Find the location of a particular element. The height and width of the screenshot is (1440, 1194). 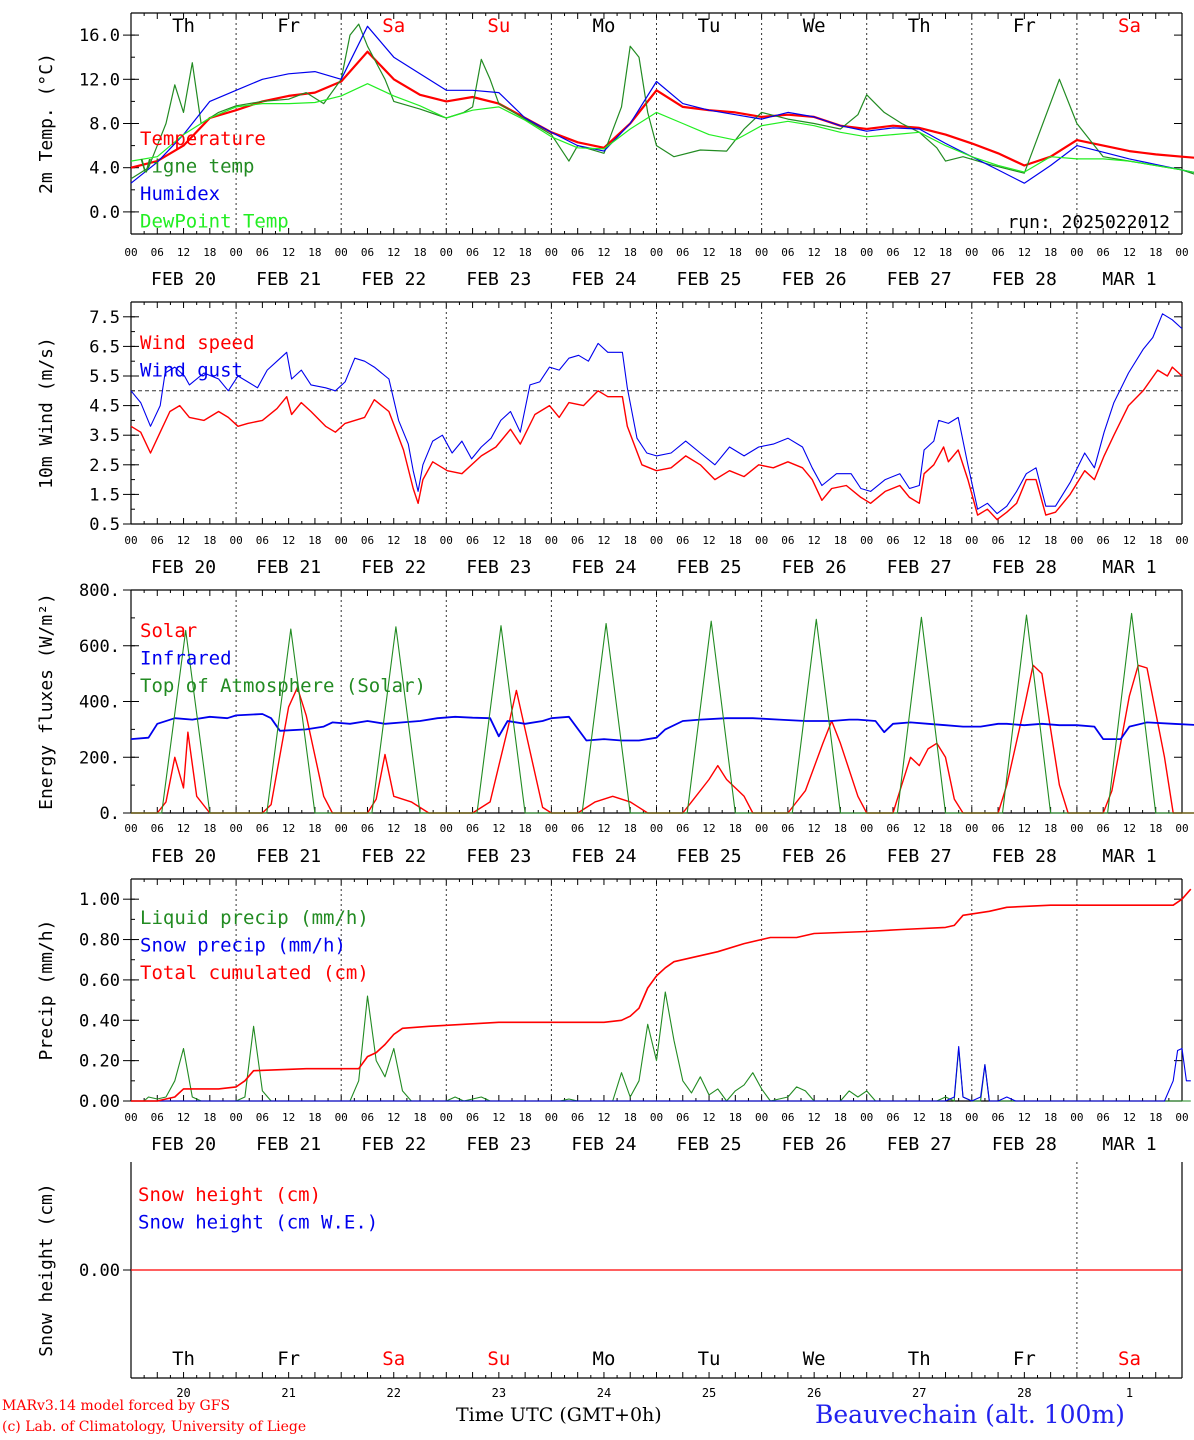

energy-y-tick-label: 400. is located at coordinates (99, 703).